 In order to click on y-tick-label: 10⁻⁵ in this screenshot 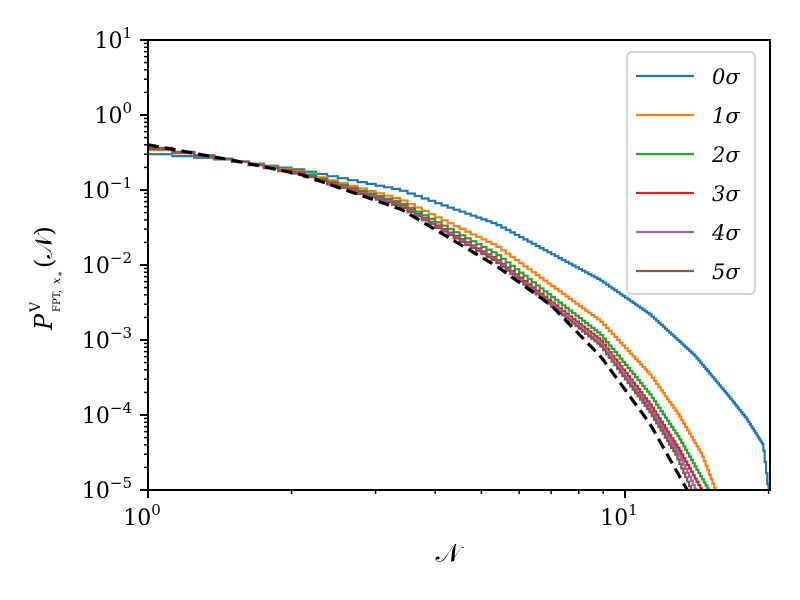, I will do `click(107, 489)`.